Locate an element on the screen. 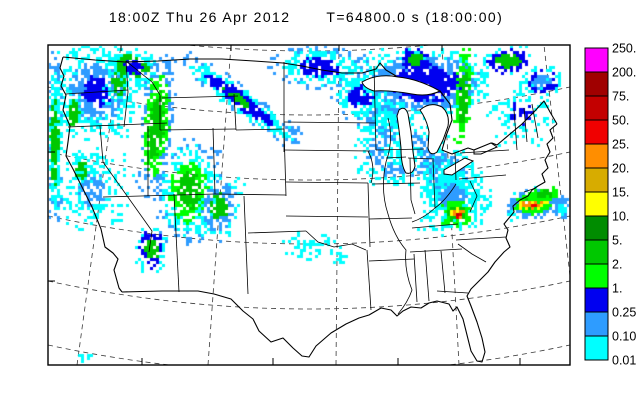 The image size is (640, 400). legend-value-label: 0.25 is located at coordinates (624, 313).